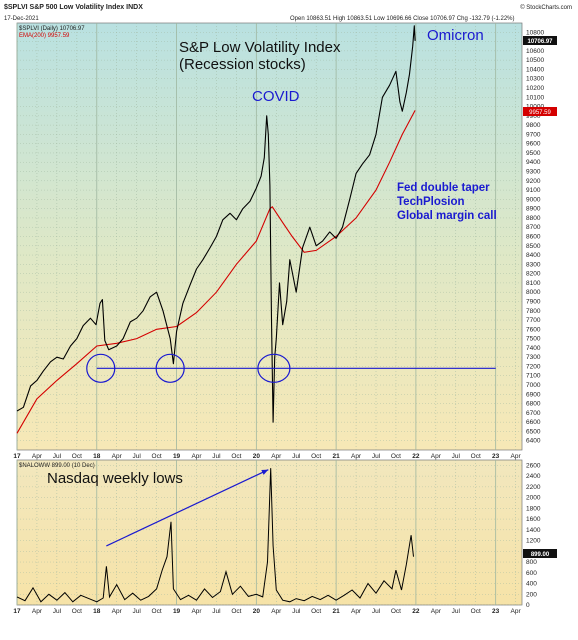 This screenshot has width=578, height=640. I want to click on annotation-nasdaq: Nasdaq weekly lows, so click(115, 478).